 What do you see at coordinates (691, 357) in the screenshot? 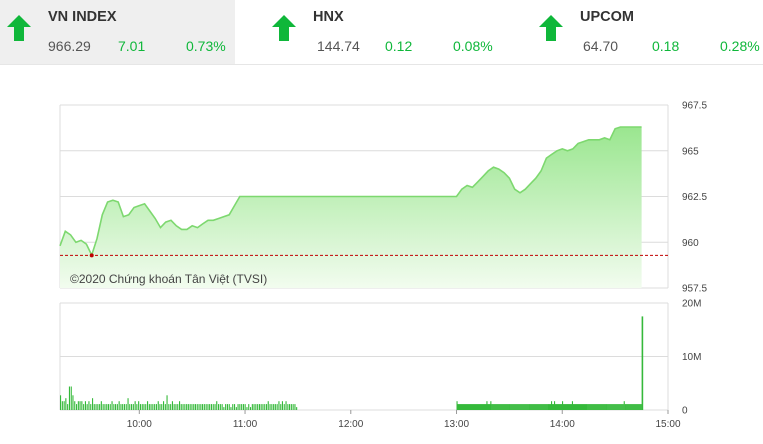
I see `volume-tick-label: 10M` at bounding box center [691, 357].